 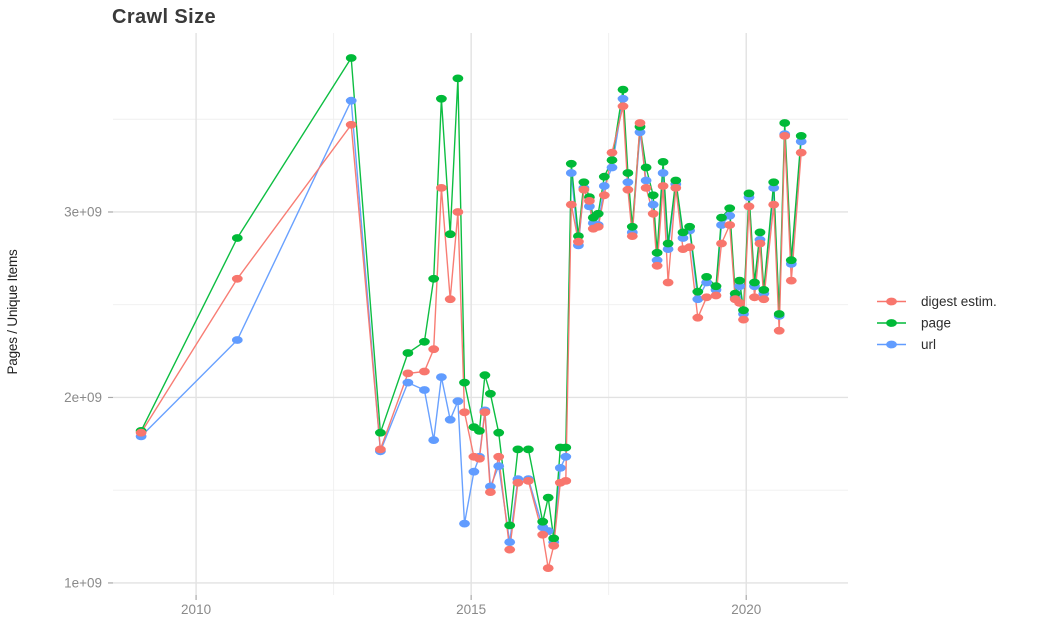 What do you see at coordinates (906, 344) in the screenshot?
I see `legend-item: url` at bounding box center [906, 344].